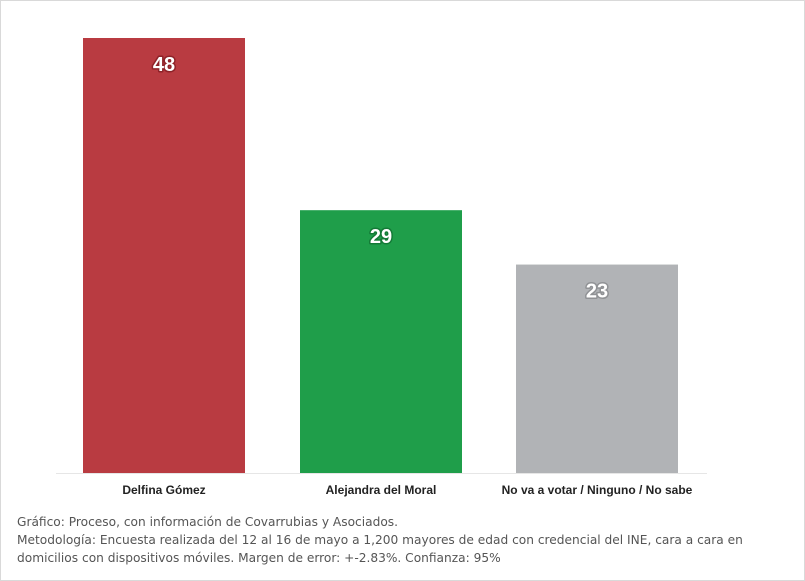 The height and width of the screenshot is (581, 805). Describe the element at coordinates (381, 237) in the screenshot. I see `bar-value-label-2: 29` at that location.